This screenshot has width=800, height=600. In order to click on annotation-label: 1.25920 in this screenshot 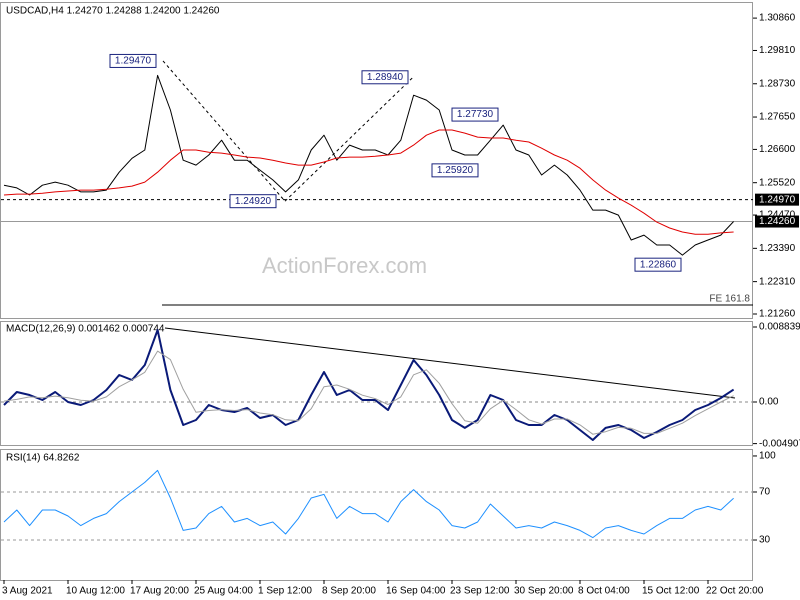, I will do `click(455, 170)`.